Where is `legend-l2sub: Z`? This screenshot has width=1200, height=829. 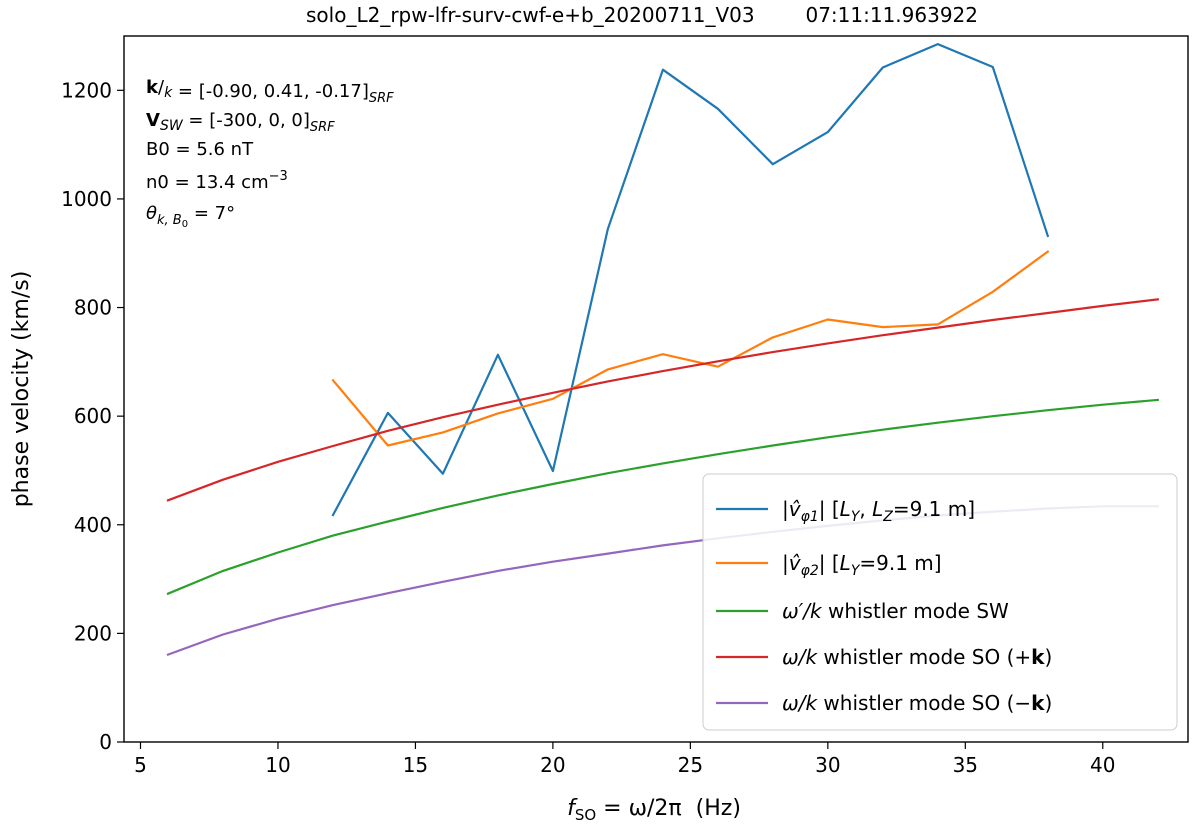
legend-l2sub: Z is located at coordinates (887, 517).